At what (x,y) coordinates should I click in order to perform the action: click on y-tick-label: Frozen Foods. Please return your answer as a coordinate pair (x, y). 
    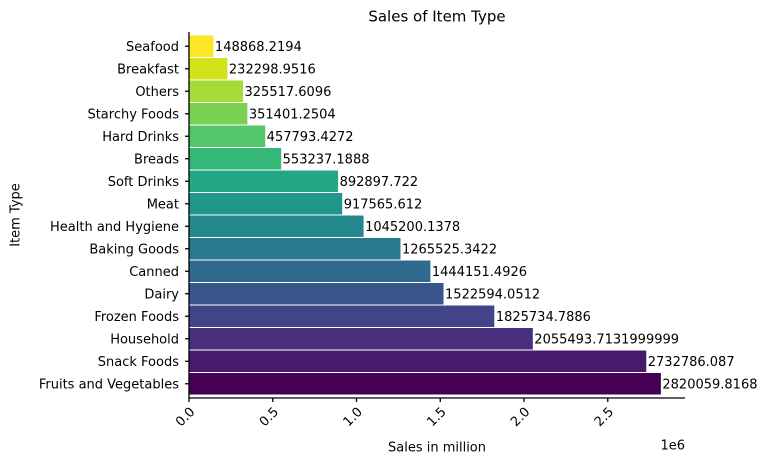
    Looking at the image, I should click on (136, 317).